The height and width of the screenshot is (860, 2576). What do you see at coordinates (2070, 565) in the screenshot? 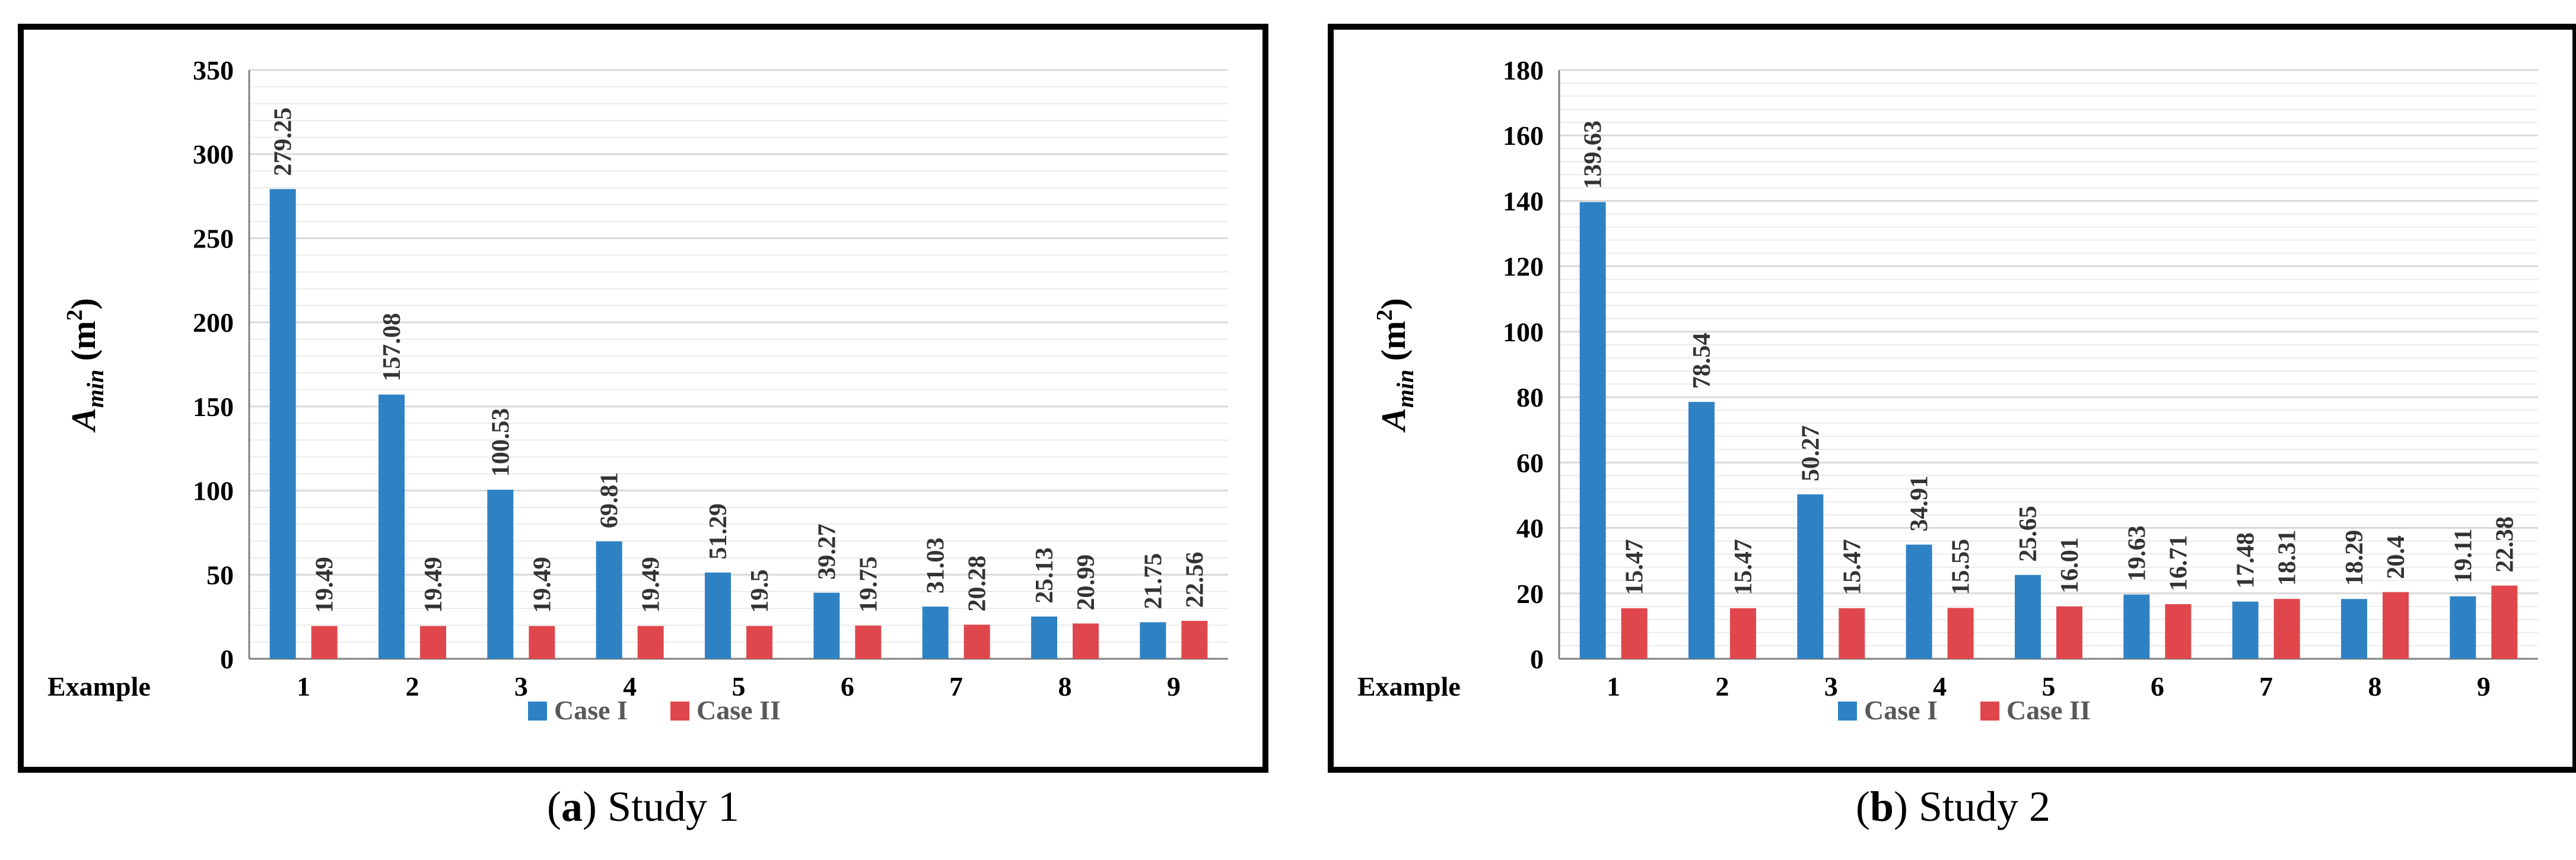
I see `bar-value-label: 16.01` at bounding box center [2070, 565].